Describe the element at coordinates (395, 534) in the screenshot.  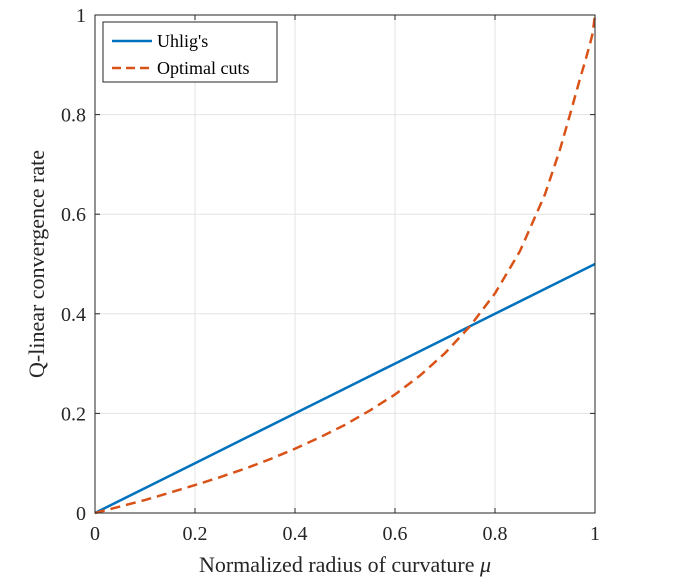
I see `x-tick-label: 0.6` at that location.